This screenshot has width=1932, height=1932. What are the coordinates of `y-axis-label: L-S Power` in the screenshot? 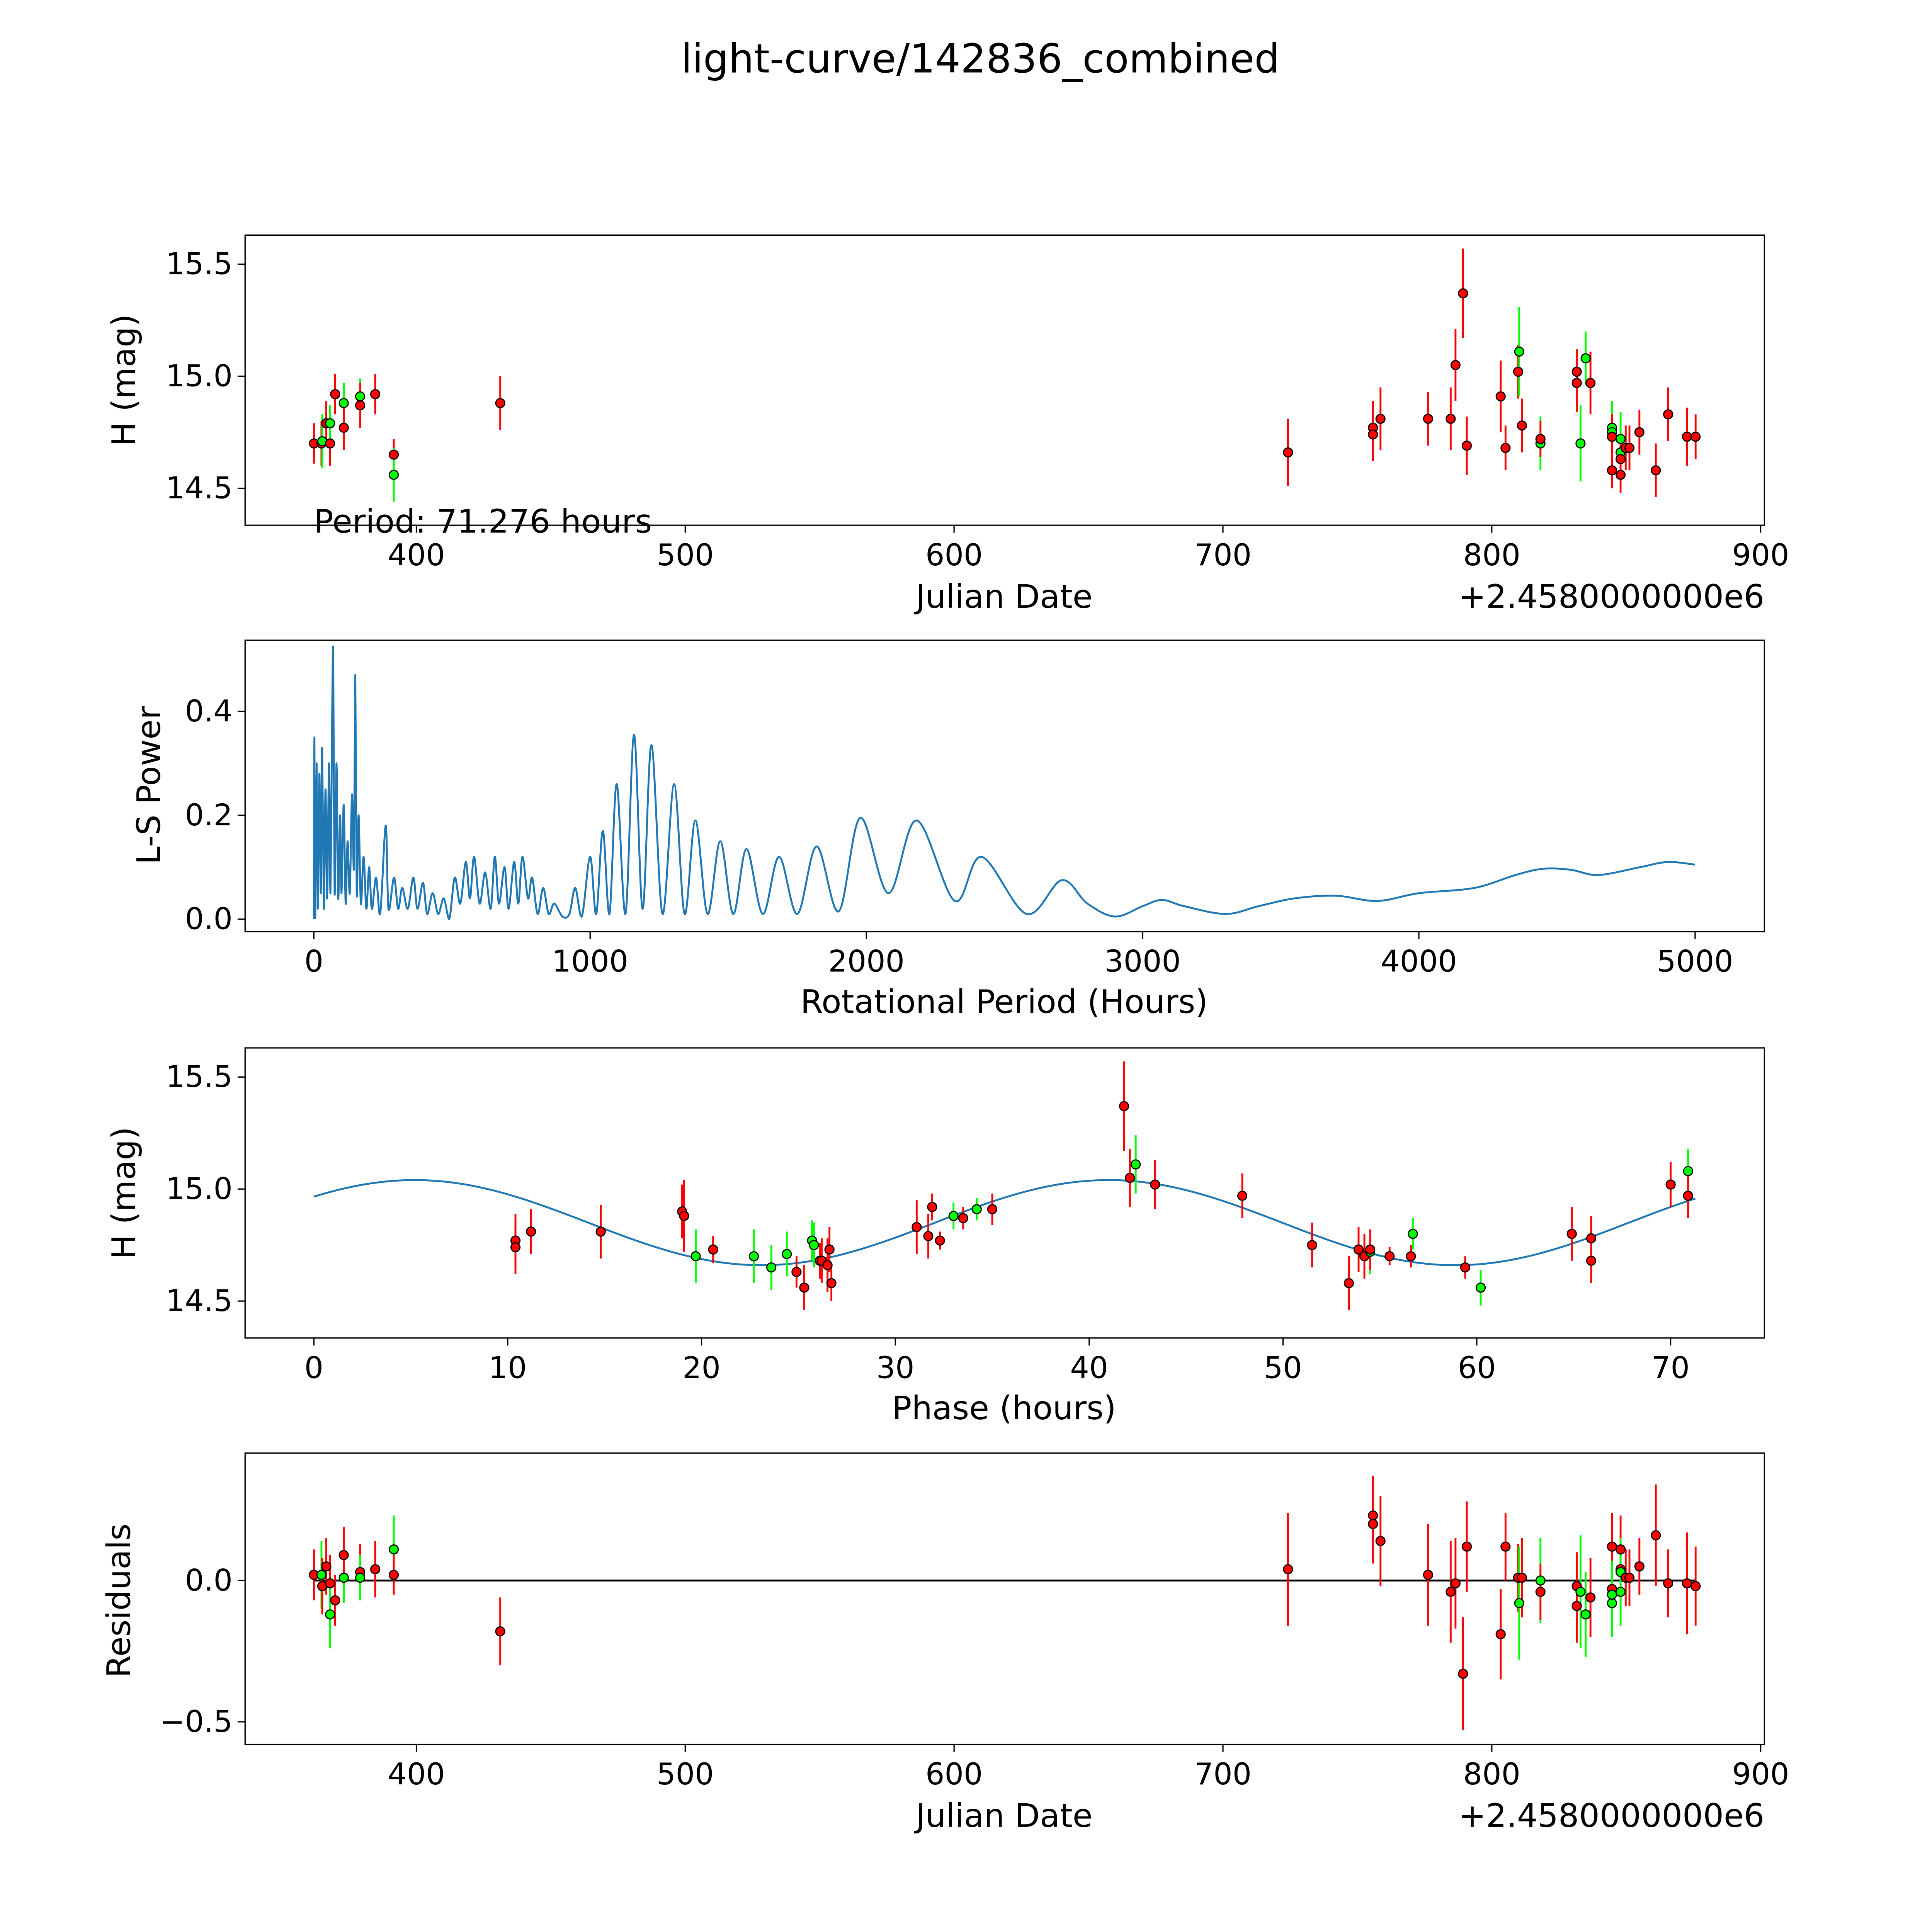 It's located at (149, 786).